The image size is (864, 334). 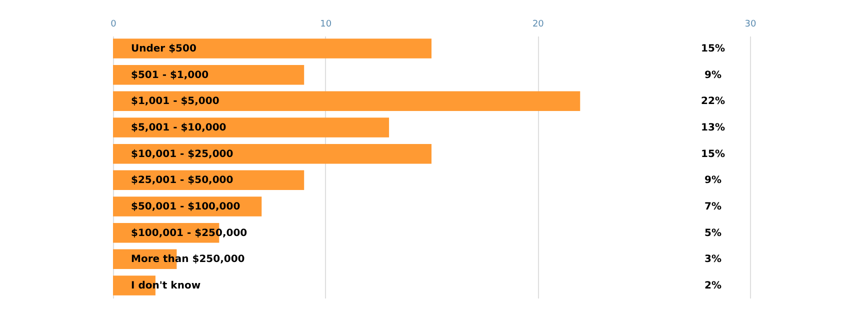 I want to click on x-tick-label: 10, so click(x=326, y=25).